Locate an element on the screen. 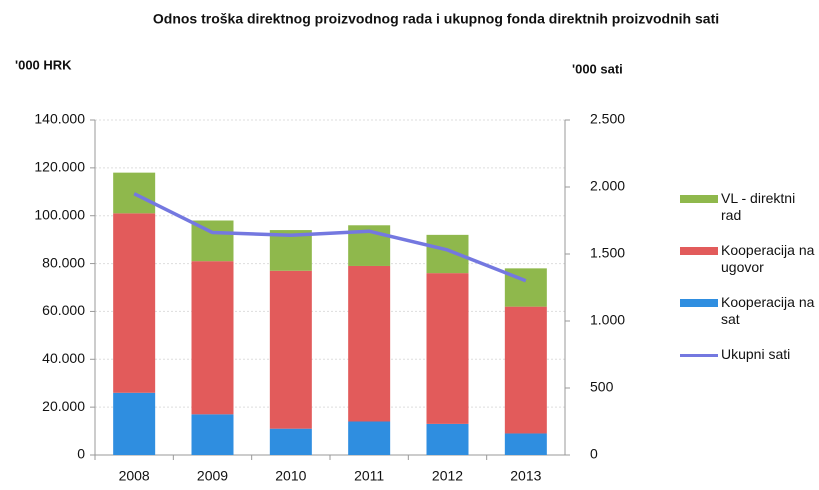 The height and width of the screenshot is (490, 819). y-tick-label: 20.000 is located at coordinates (63, 406).